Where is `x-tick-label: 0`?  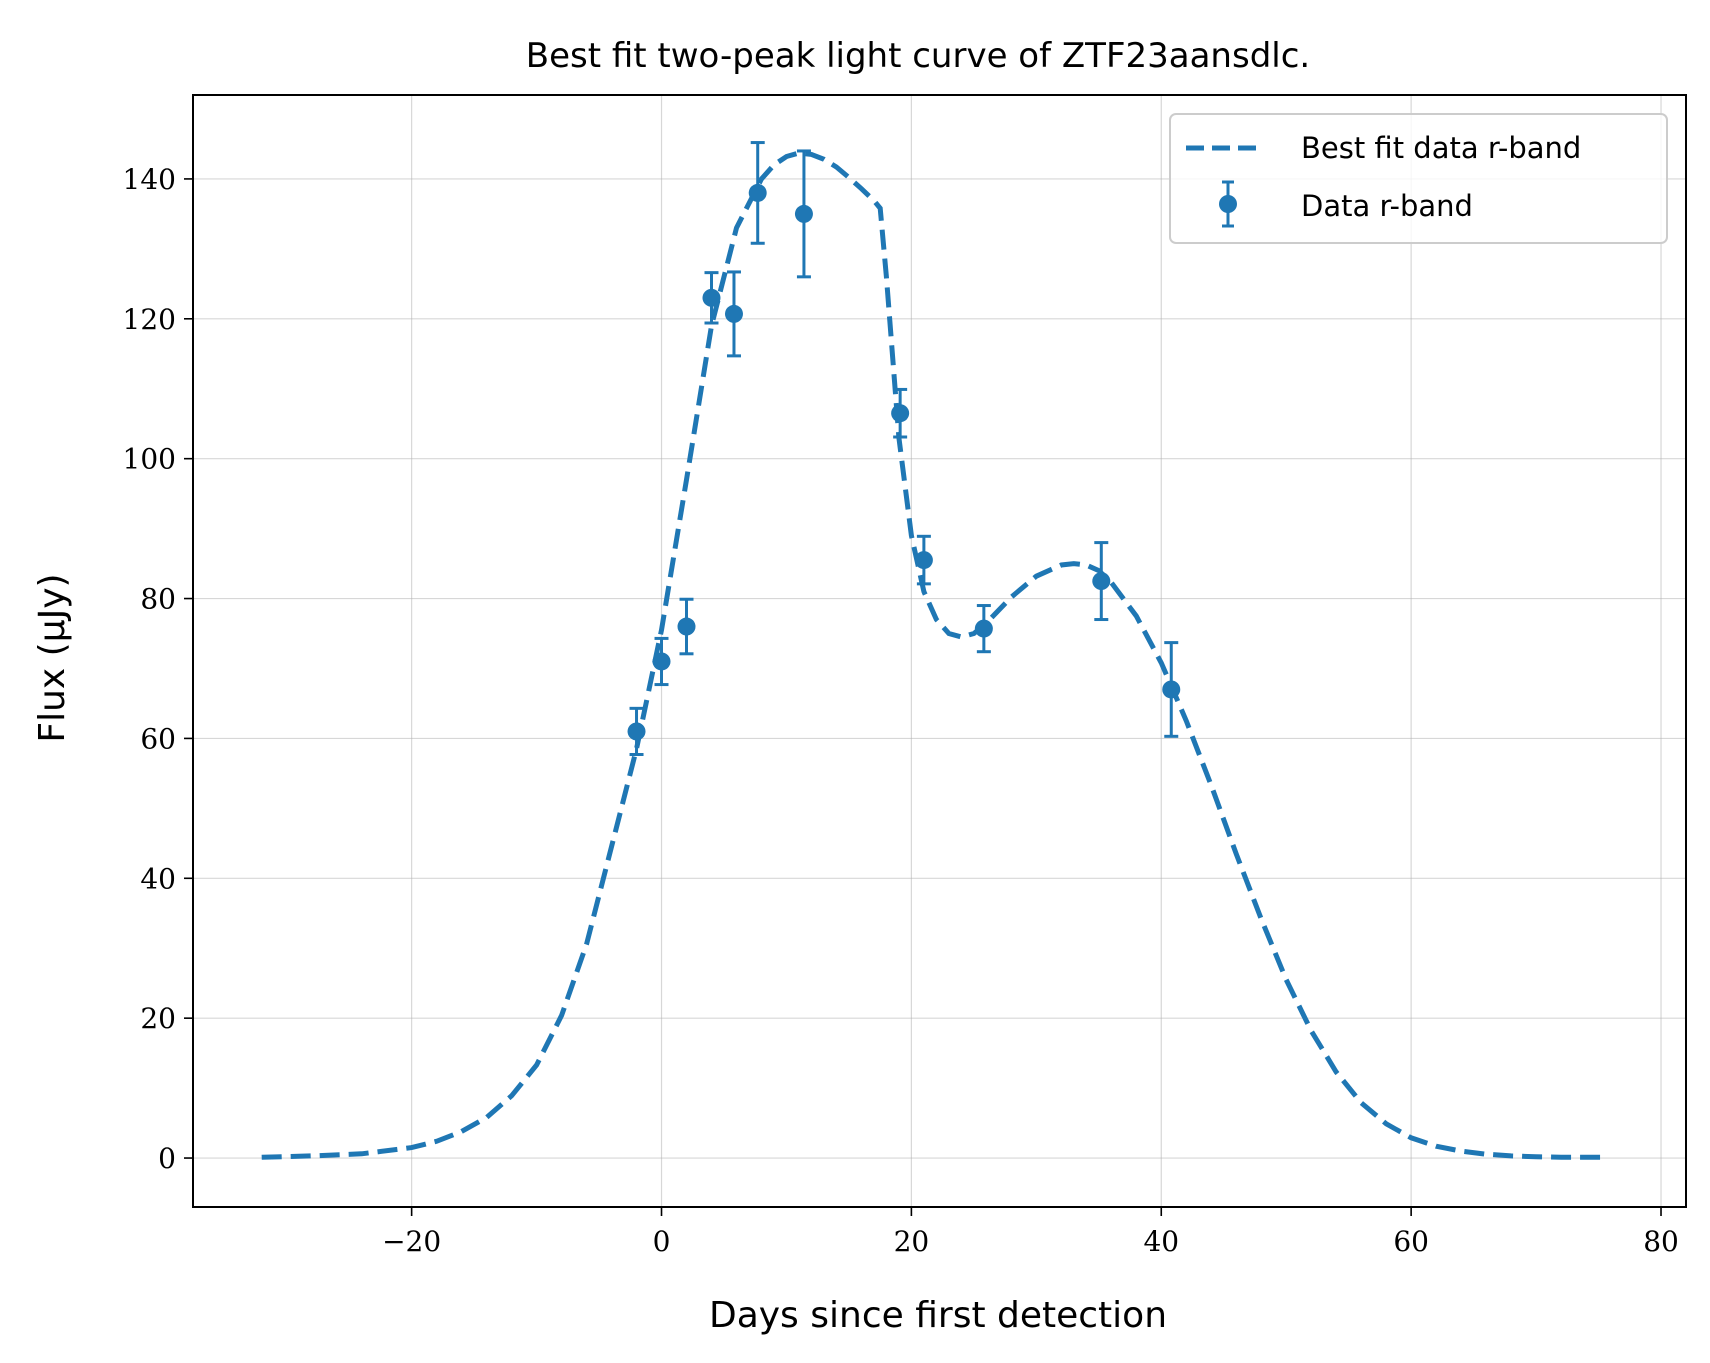
x-tick-label: 0 is located at coordinates (662, 1241).